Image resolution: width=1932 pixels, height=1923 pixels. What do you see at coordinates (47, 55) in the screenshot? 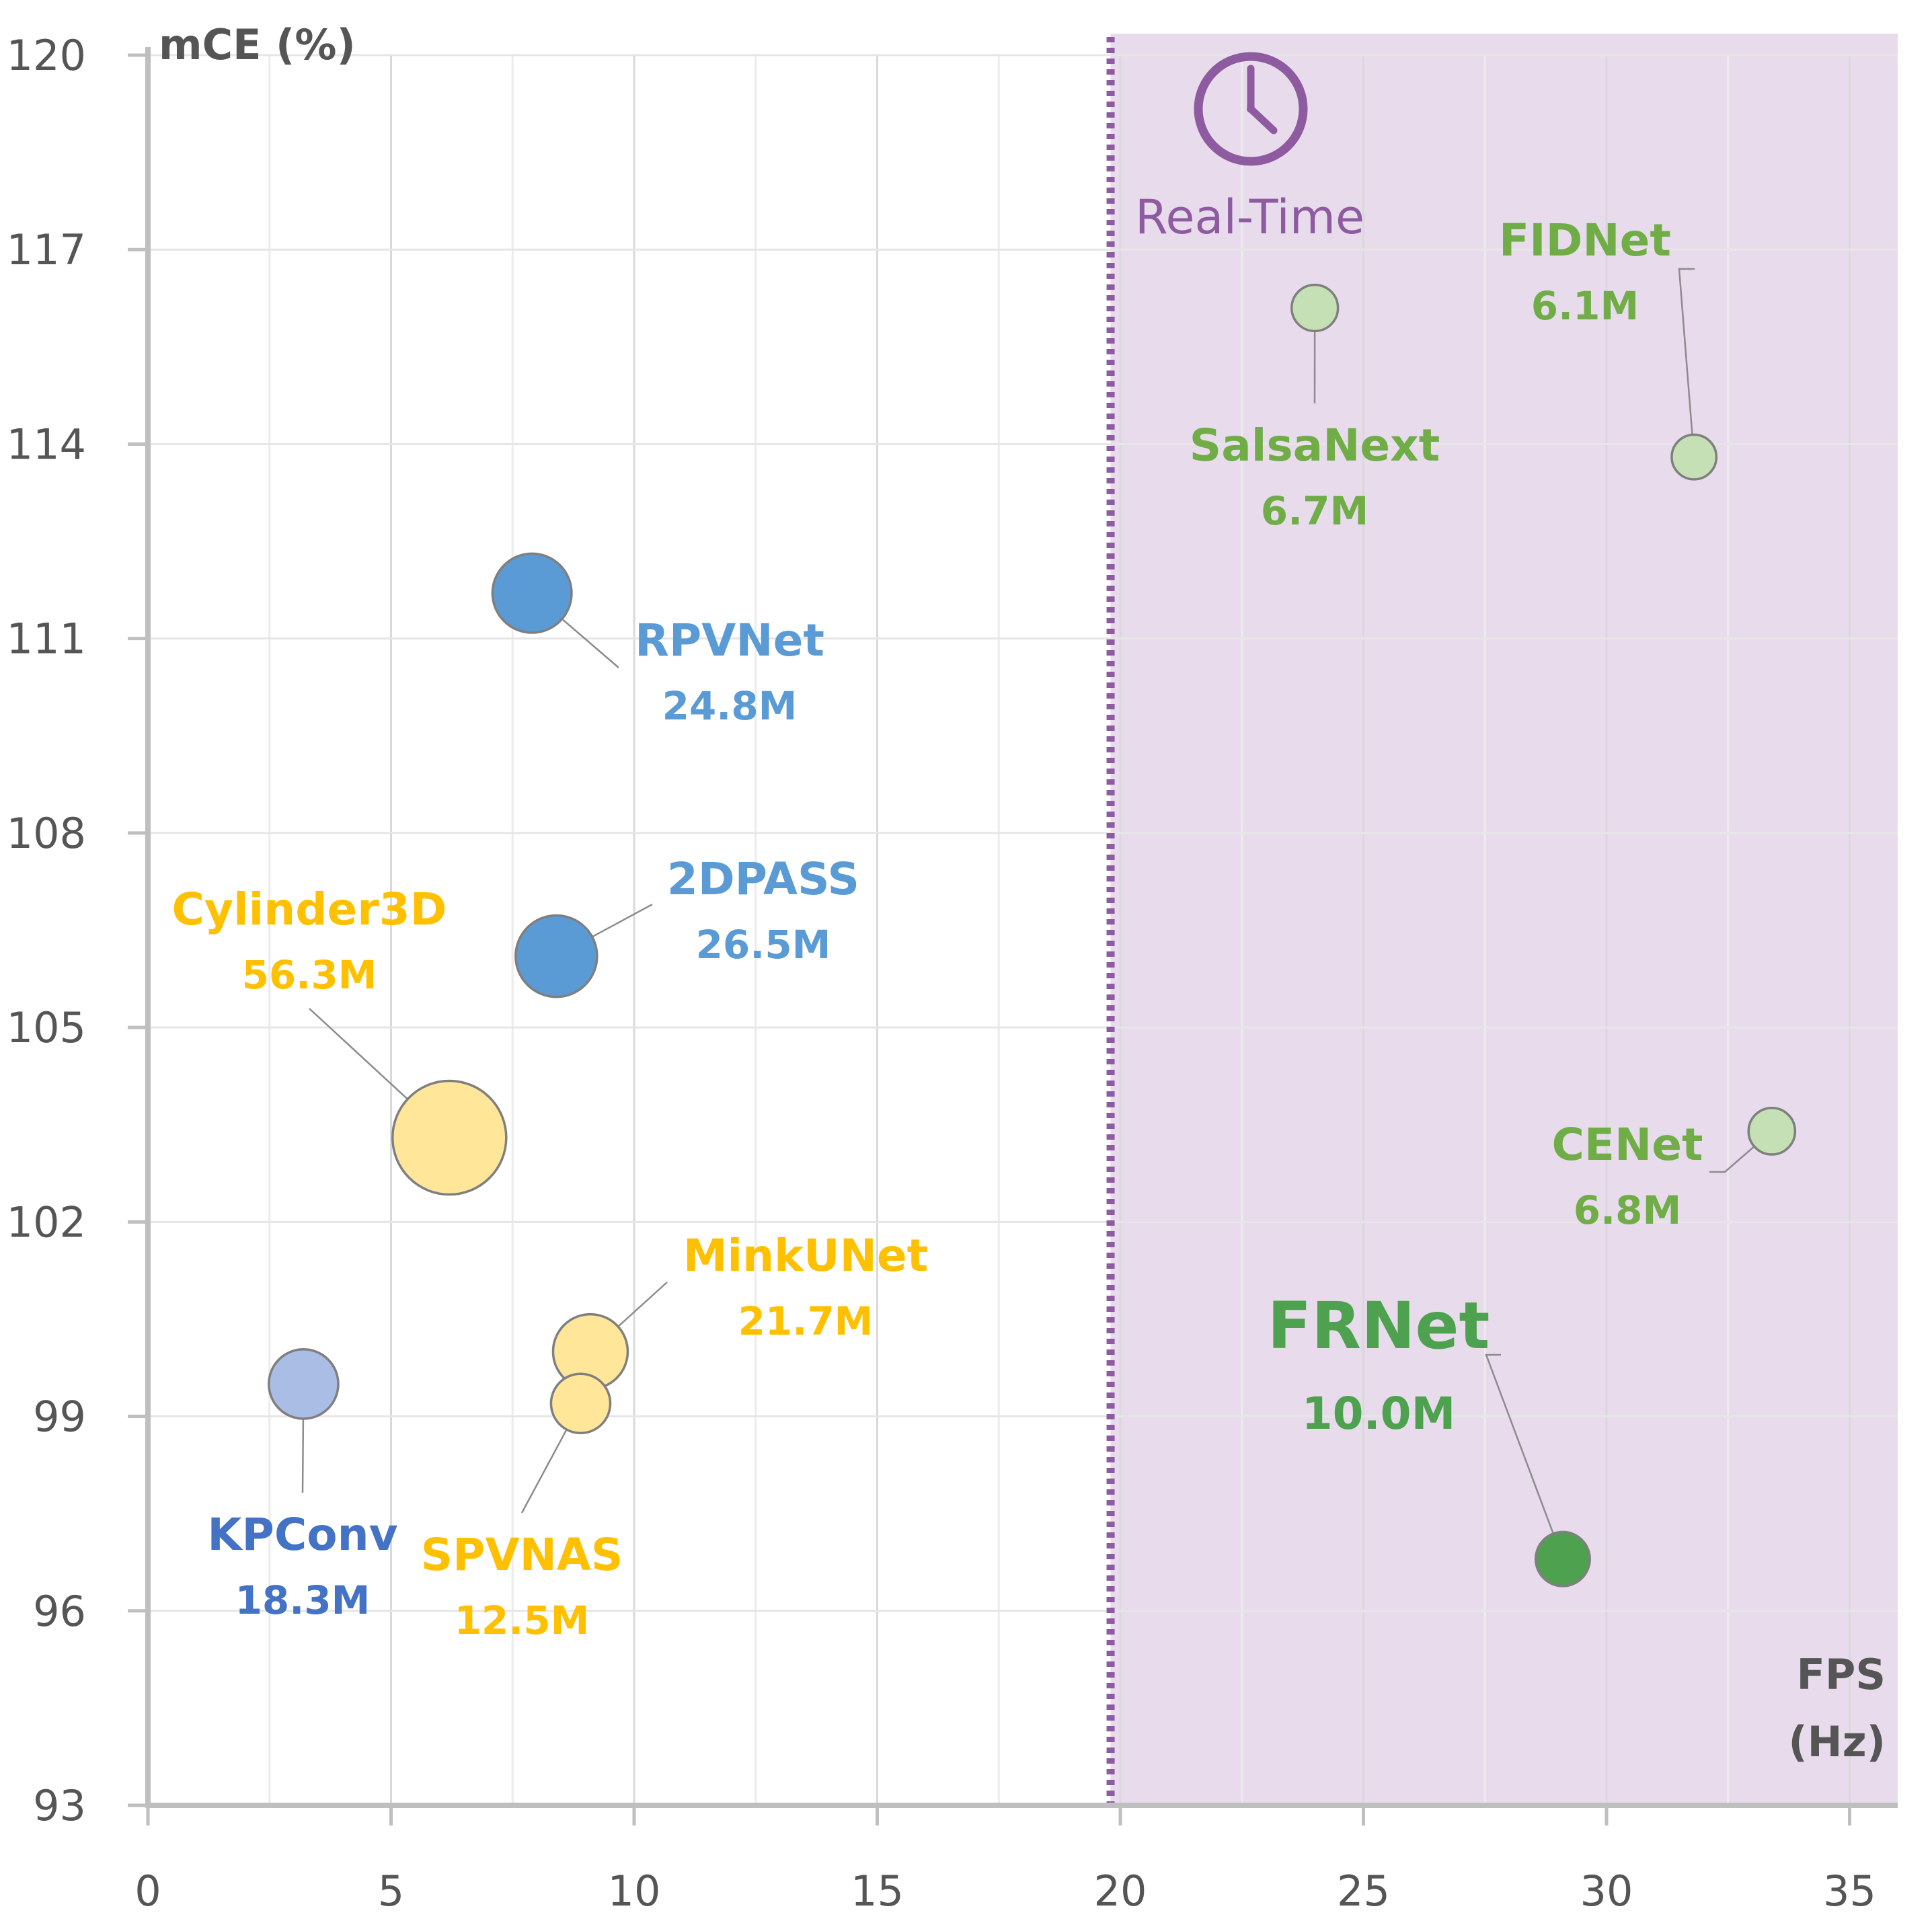
I see `y-tick-label: 120` at bounding box center [47, 55].